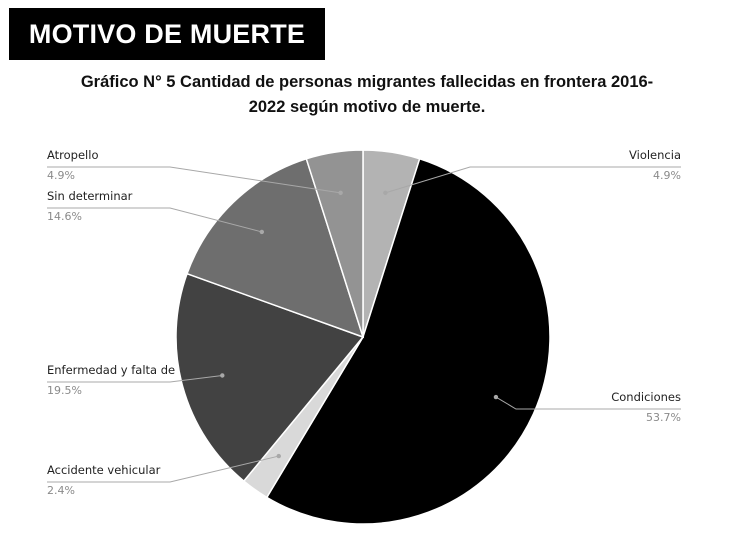 The height and width of the screenshot is (548, 734). I want to click on leader-dot-condiciones, so click(496, 397).